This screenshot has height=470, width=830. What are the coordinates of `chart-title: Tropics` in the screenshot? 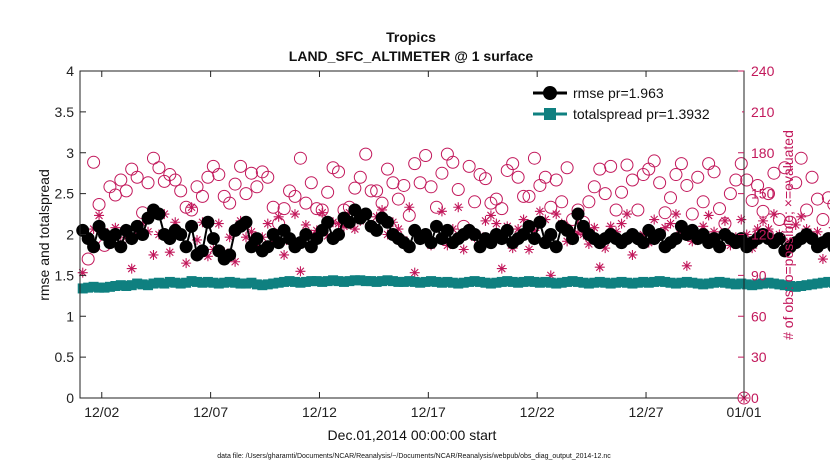 It's located at (411, 37).